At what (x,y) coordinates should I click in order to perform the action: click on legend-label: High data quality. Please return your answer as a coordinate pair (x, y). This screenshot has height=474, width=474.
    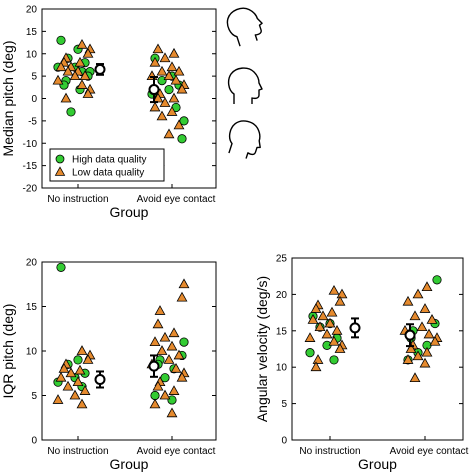
    Looking at the image, I should click on (109, 160).